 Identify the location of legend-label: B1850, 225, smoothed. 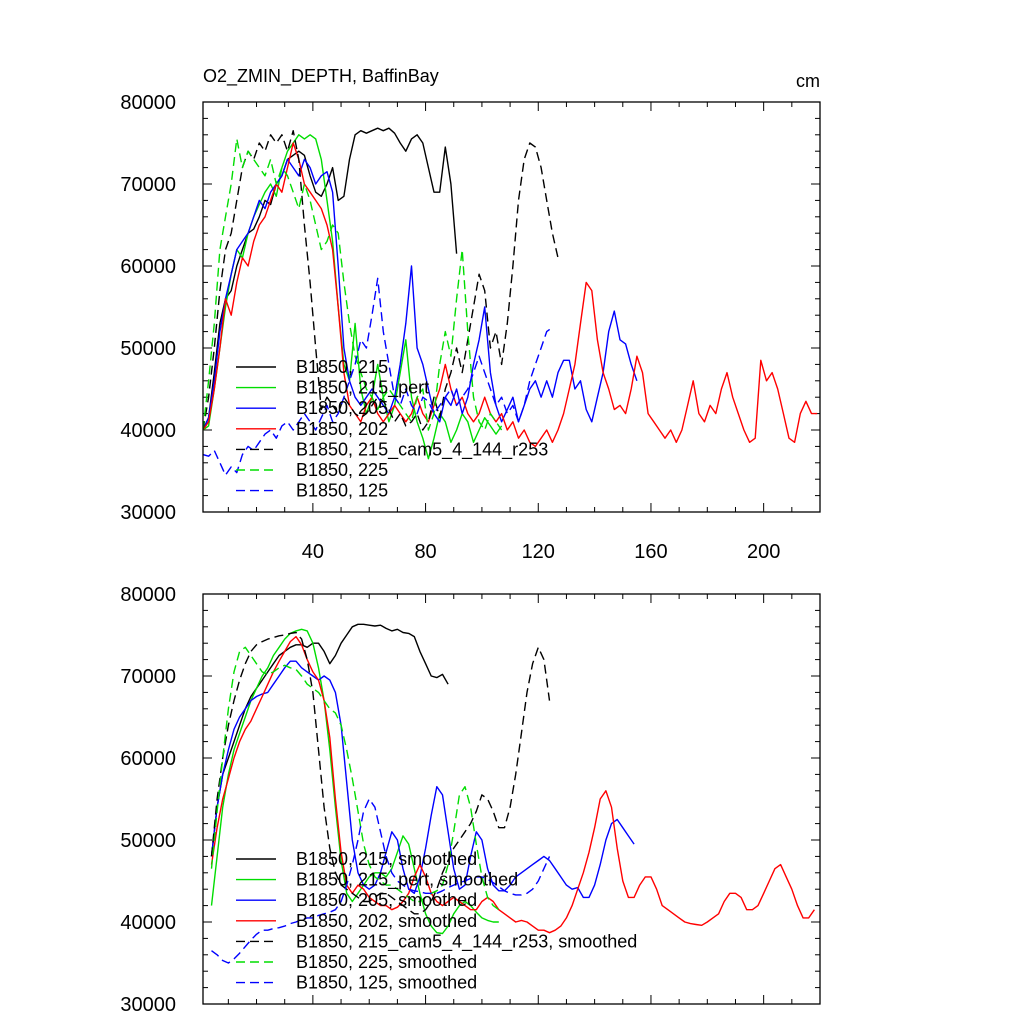
(386, 962).